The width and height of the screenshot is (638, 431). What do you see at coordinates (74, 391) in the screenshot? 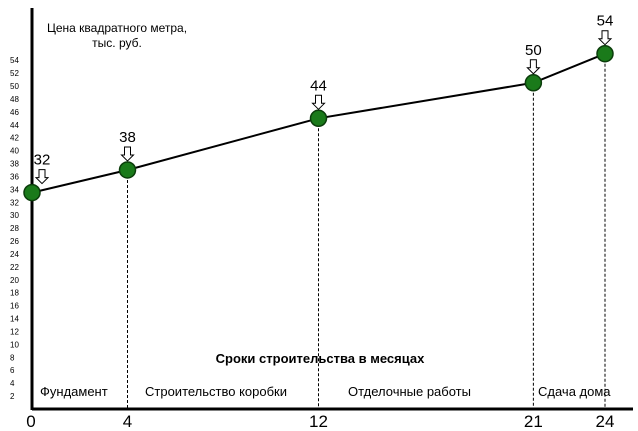
I see `phase-label-foundation: Фундамент` at bounding box center [74, 391].